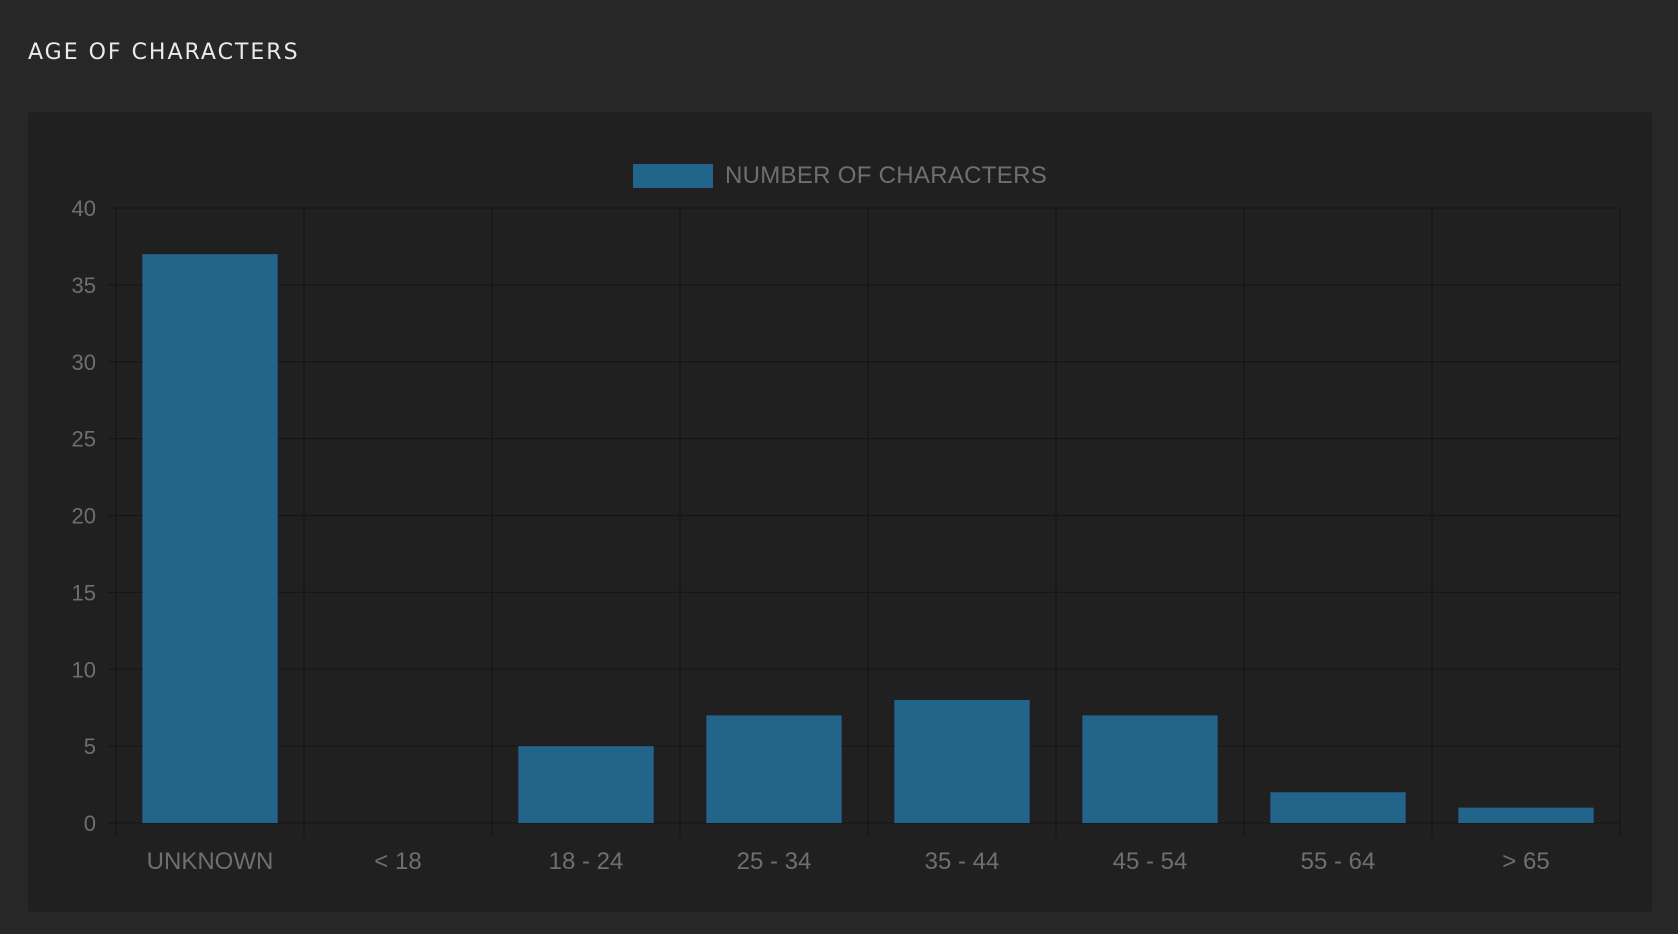 This screenshot has height=934, width=1678. I want to click on y-tick-label: 25, so click(84, 439).